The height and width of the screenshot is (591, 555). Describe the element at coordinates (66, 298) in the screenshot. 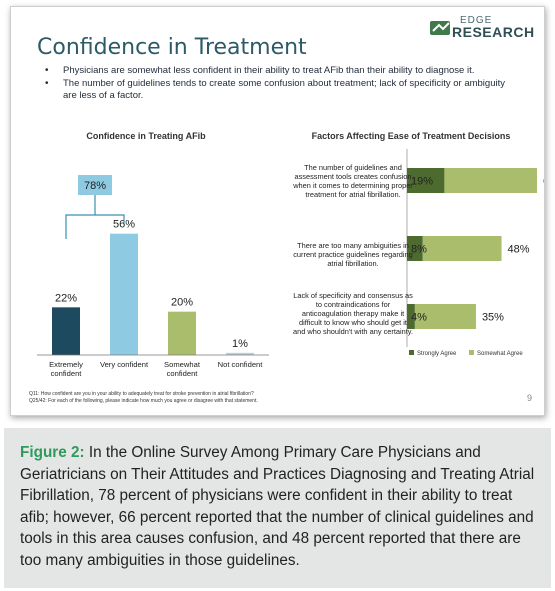

I see `bar-value-label: 22%` at that location.